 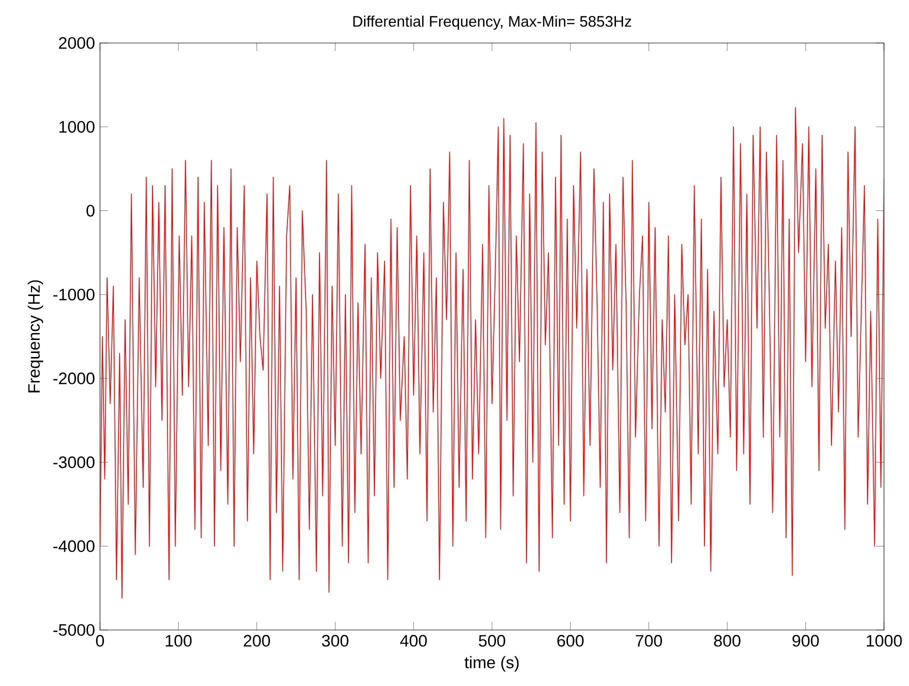 What do you see at coordinates (100, 640) in the screenshot?
I see `x-tick-label: 0` at bounding box center [100, 640].